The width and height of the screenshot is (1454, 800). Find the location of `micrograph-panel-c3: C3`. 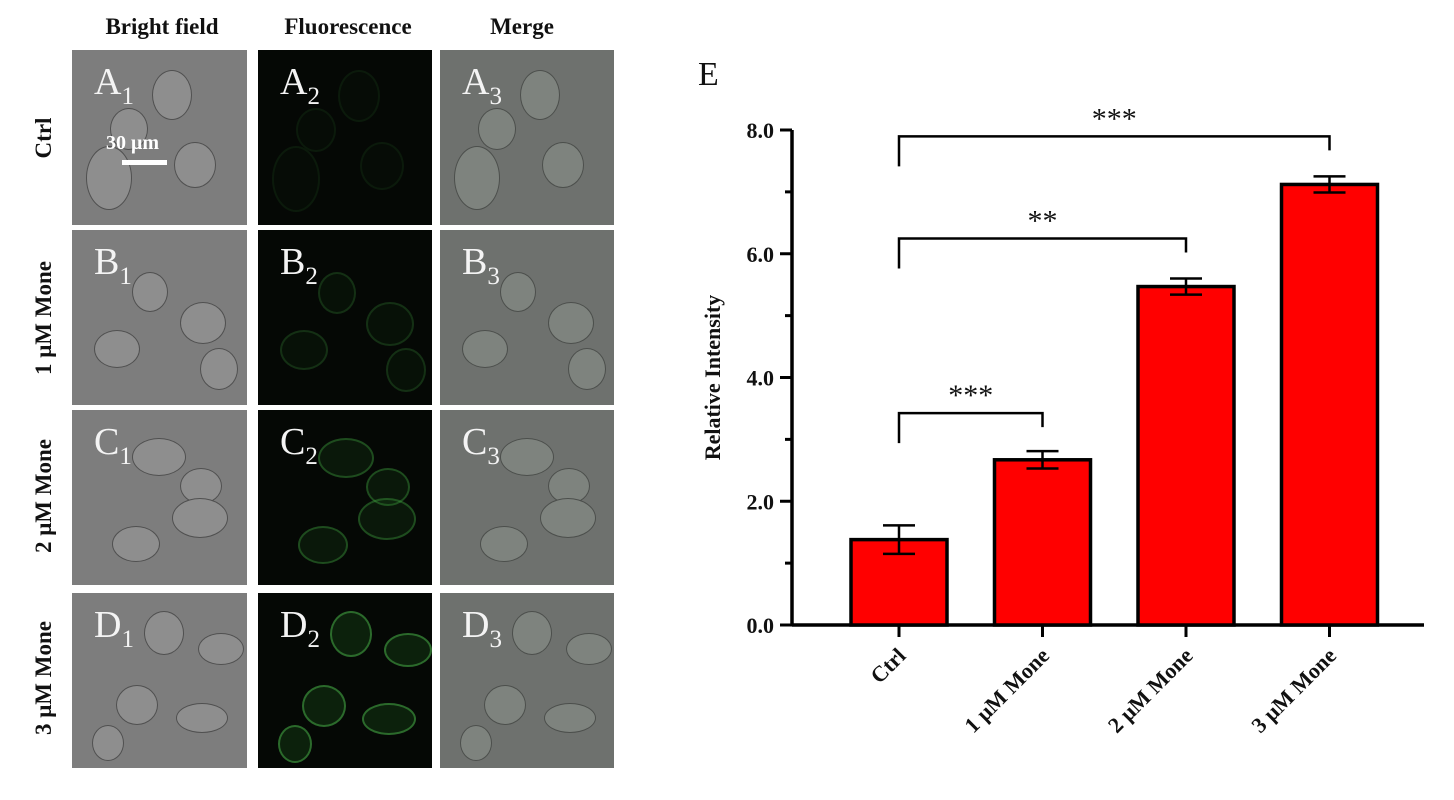

micrograph-panel-c3: C3 is located at coordinates (527, 497).